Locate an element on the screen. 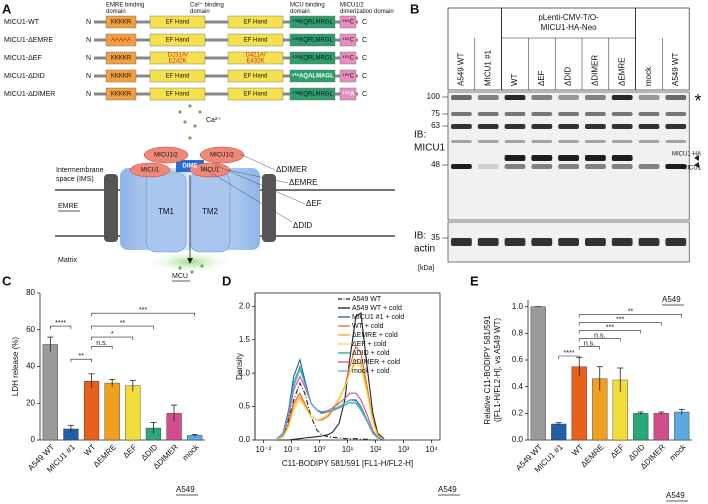  sig-label: * is located at coordinates (112, 334).